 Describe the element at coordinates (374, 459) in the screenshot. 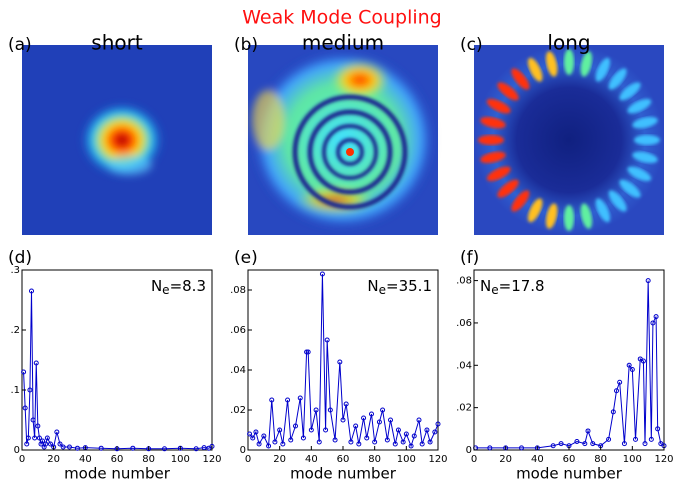

I see `x-tick-label: 80` at that location.